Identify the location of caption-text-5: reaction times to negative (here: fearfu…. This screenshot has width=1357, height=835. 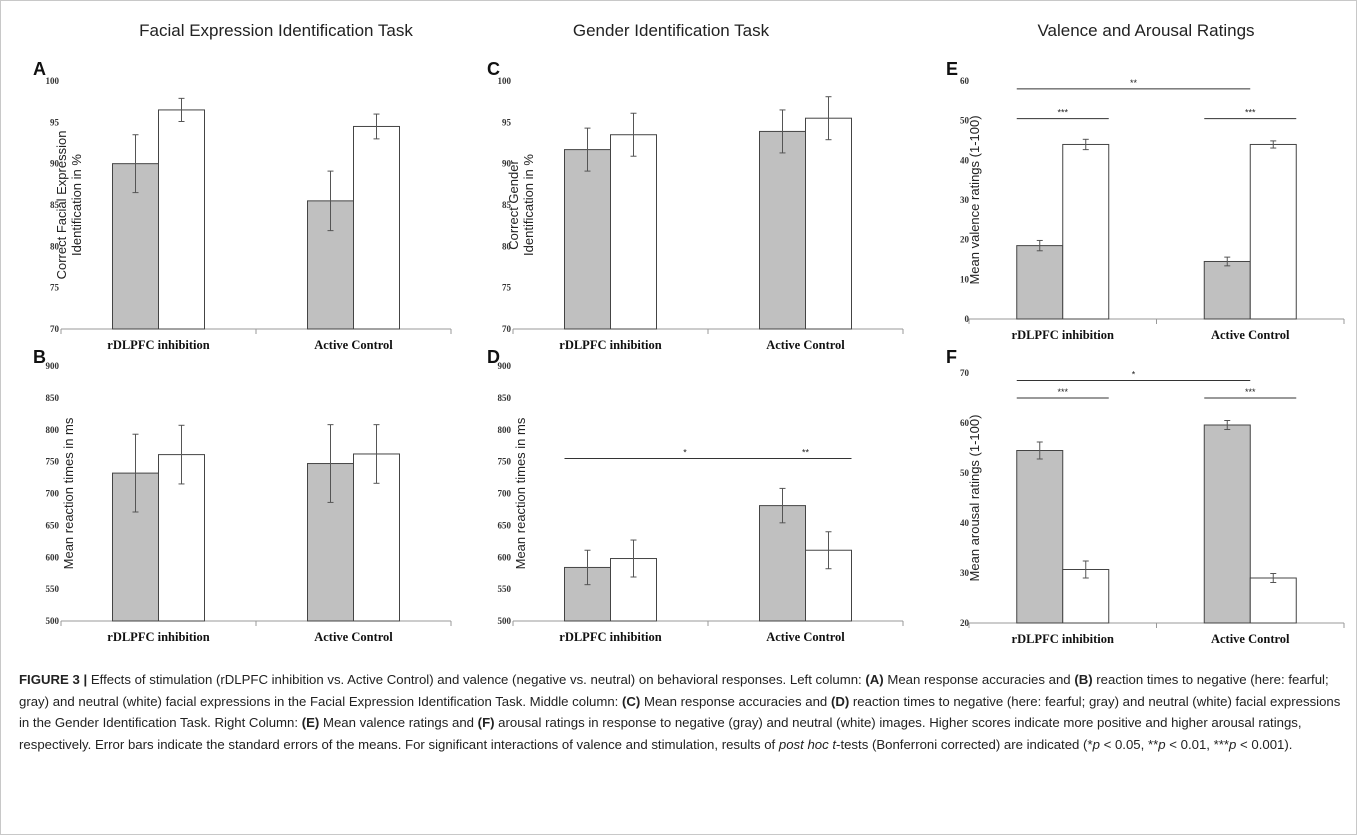
(680, 712).